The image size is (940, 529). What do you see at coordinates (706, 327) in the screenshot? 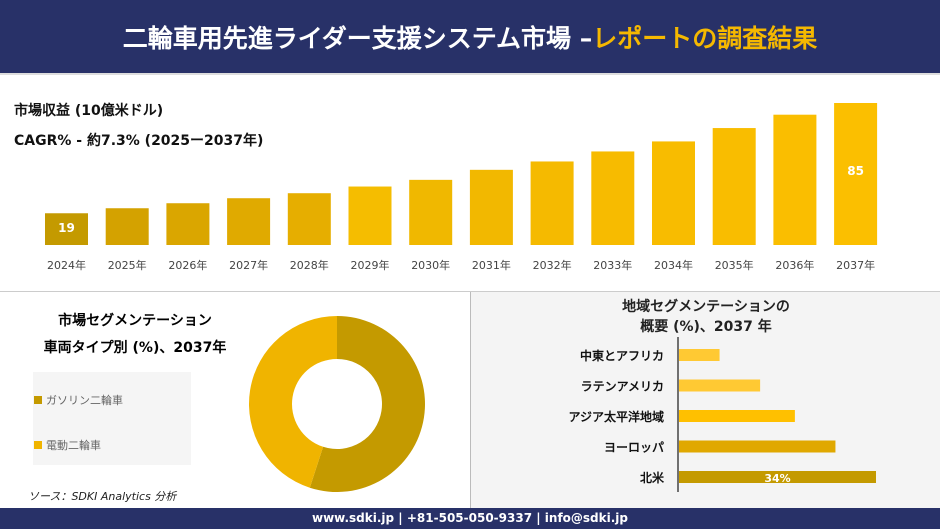
I see `region-subtitle: 概要 (%)、2037 年` at bounding box center [706, 327].